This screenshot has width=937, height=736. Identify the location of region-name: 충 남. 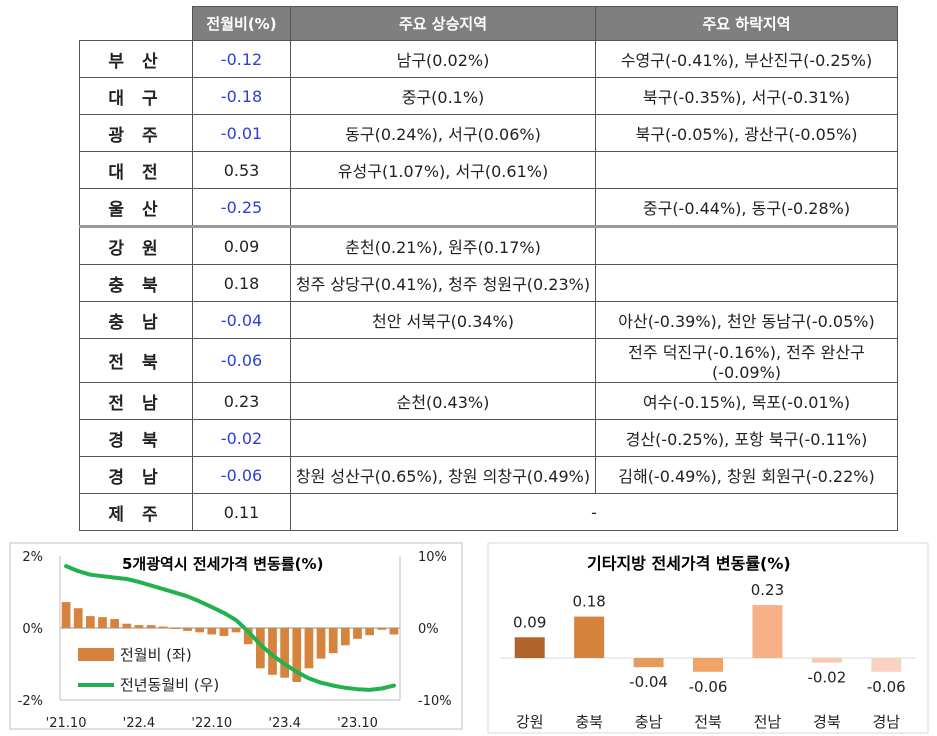
(136, 320).